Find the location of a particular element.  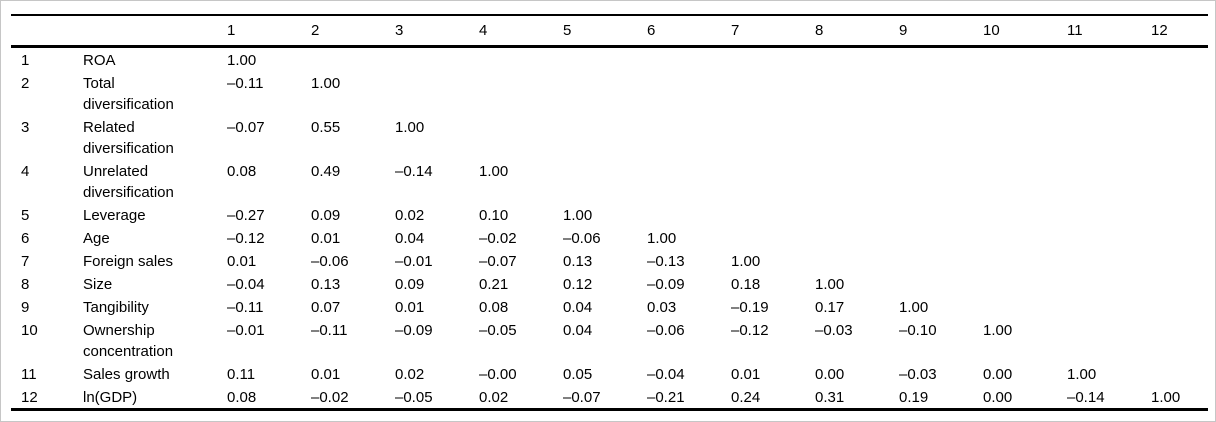

correlation-cell: –0.09 is located at coordinates (666, 284).